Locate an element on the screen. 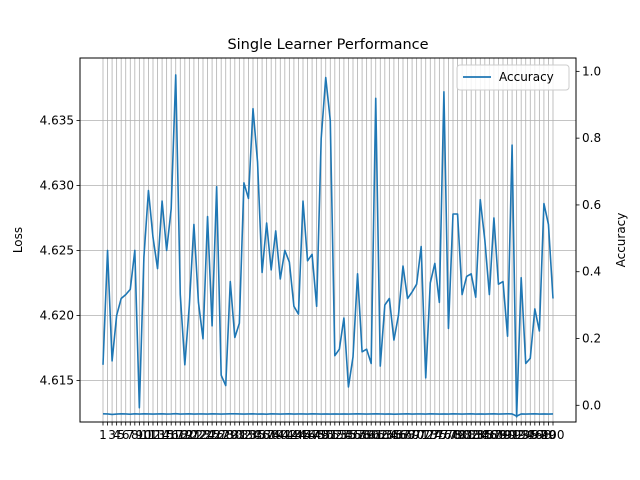 This screenshot has height=480, width=640. x-tick-label-34: 35 is located at coordinates (257, 435).